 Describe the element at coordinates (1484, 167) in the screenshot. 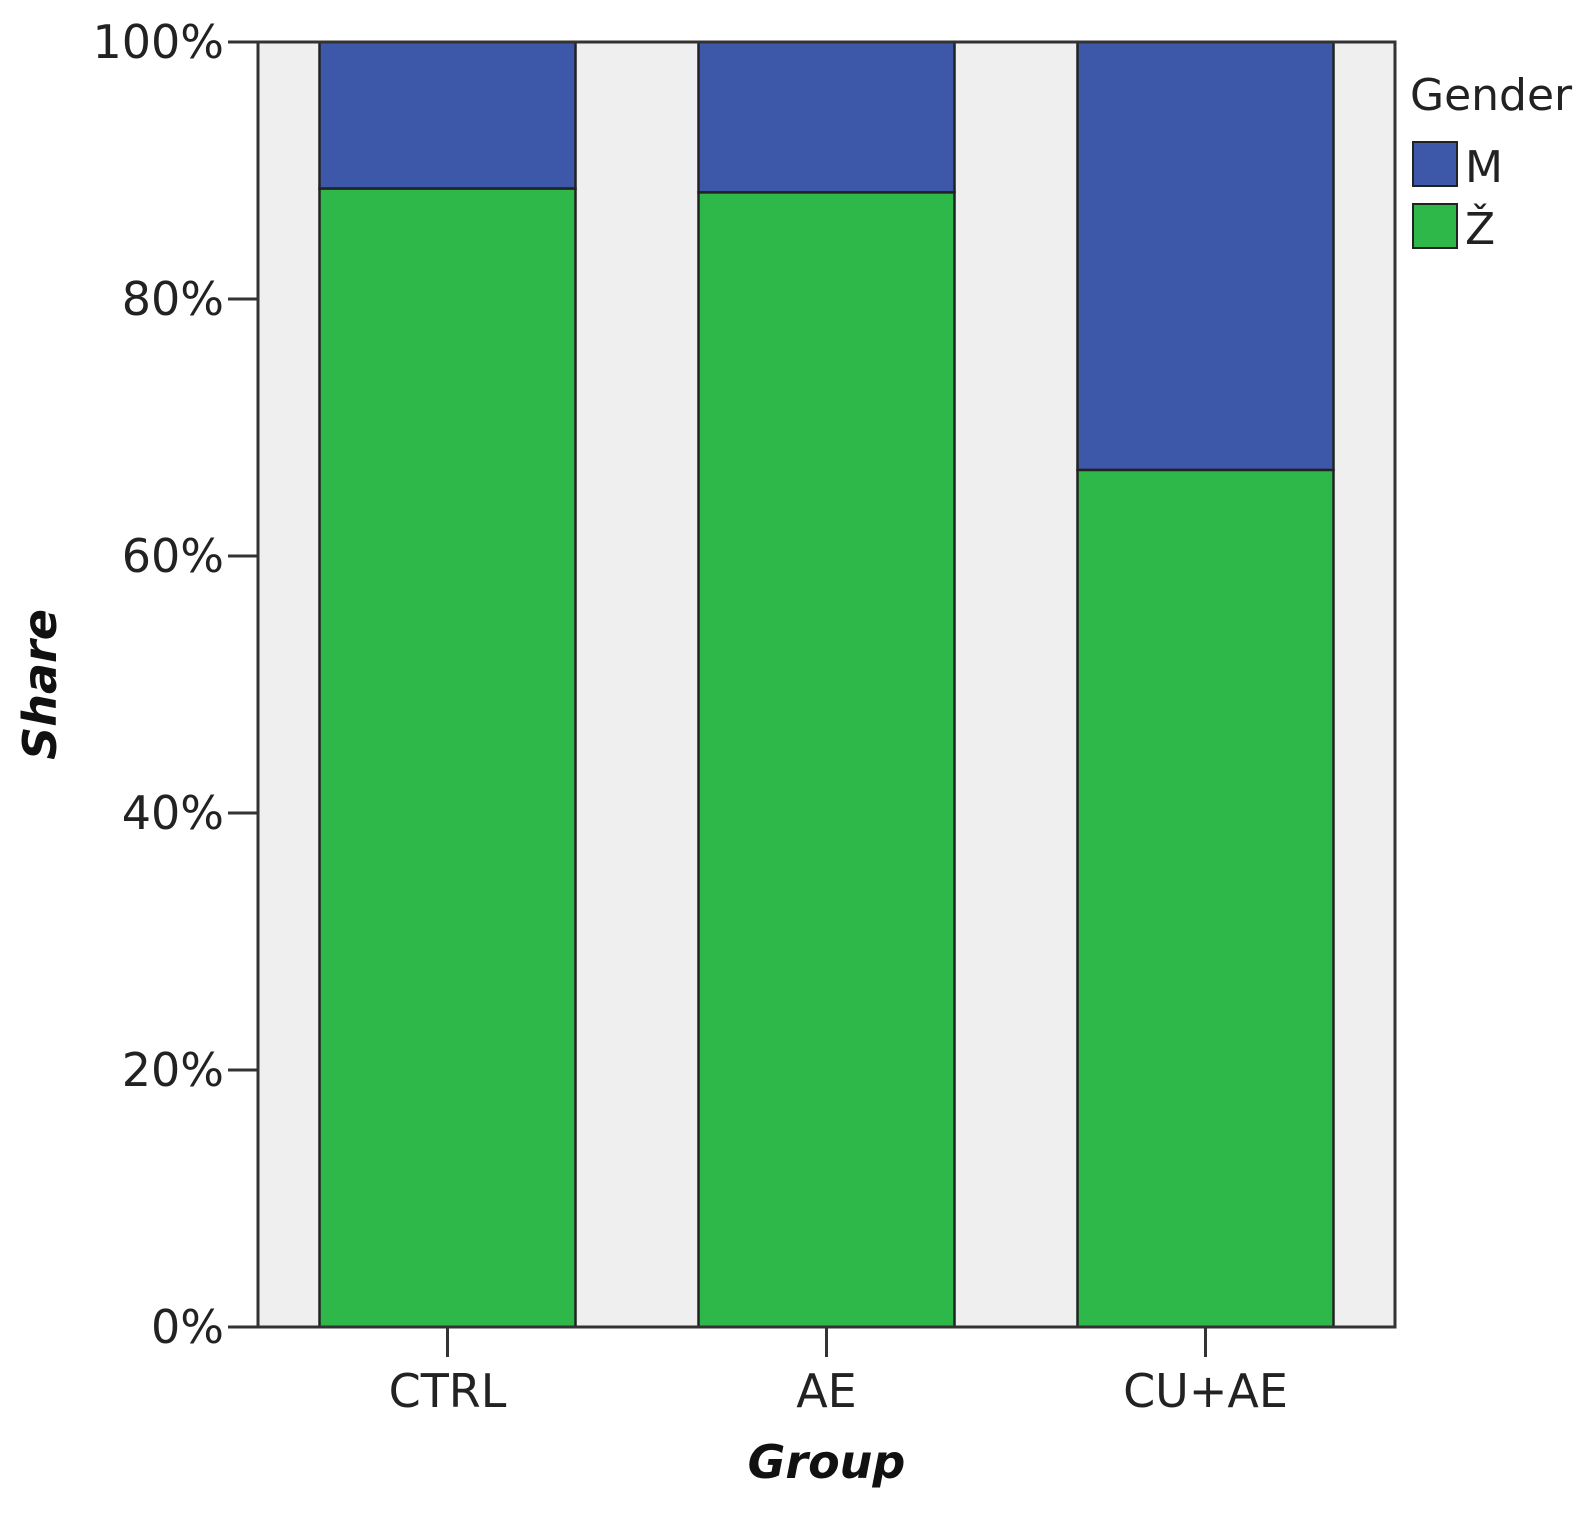

I see `legend-label: M` at that location.